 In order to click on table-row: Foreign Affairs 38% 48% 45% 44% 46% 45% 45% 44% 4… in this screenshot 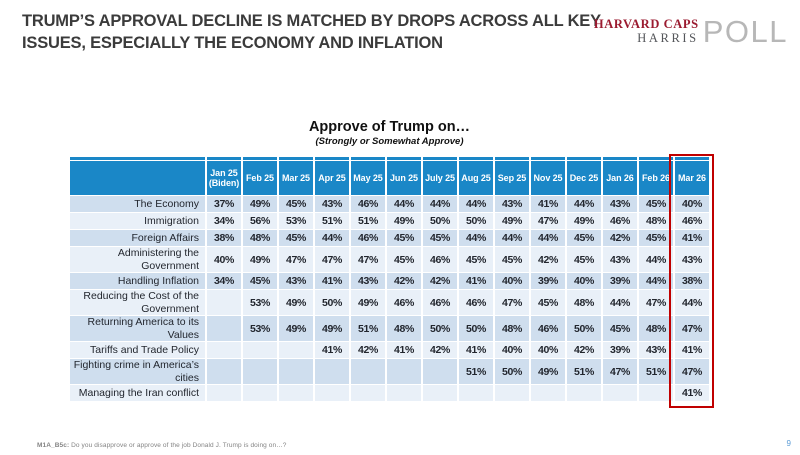, I will do `click(389, 238)`.